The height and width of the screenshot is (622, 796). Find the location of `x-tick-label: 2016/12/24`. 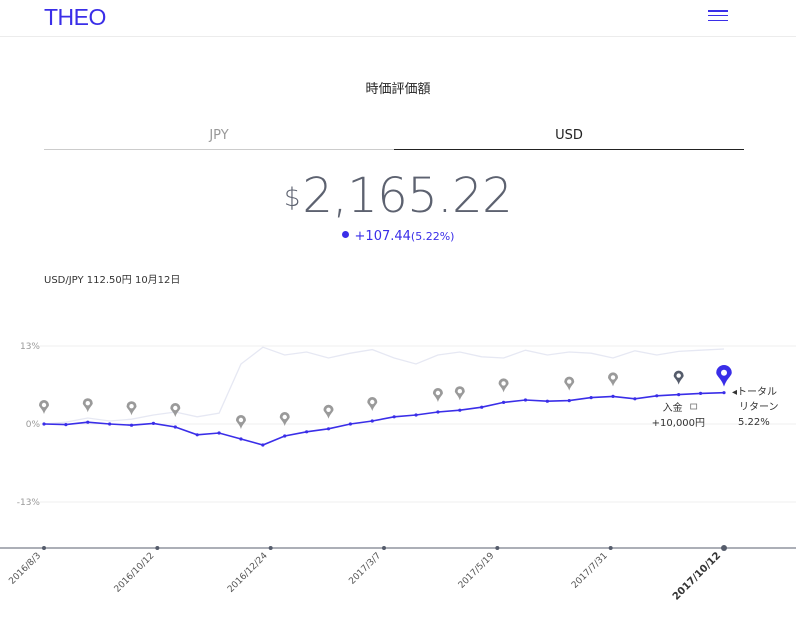

x-tick-label: 2016/12/24 is located at coordinates (248, 573).